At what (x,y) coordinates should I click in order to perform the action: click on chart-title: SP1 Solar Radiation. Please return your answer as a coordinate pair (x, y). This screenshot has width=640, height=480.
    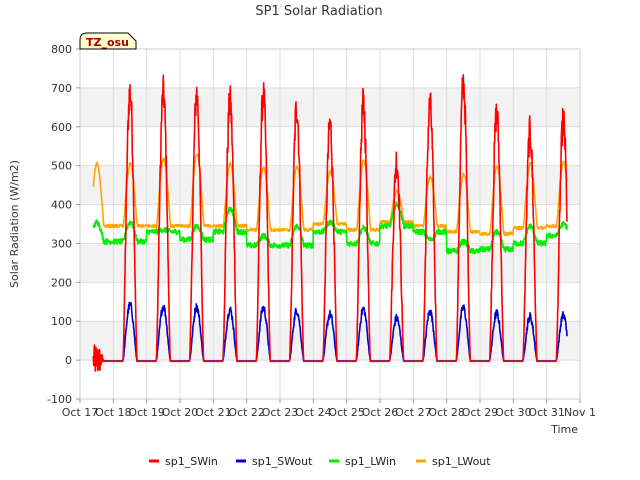
    Looking at the image, I should click on (318, 11).